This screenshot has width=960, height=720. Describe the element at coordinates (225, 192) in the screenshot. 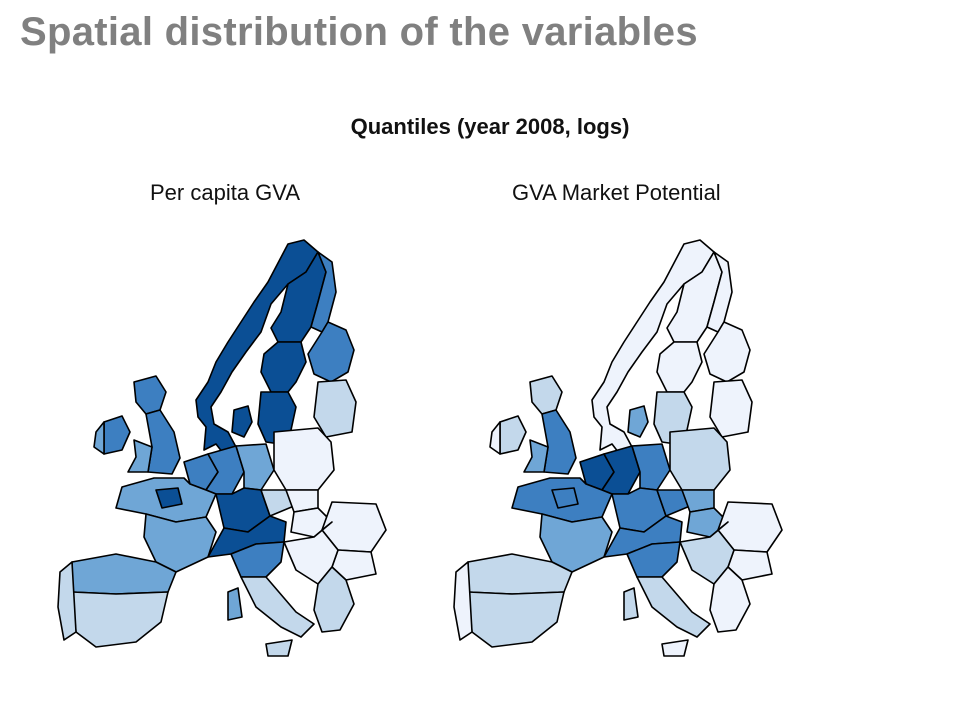

I see `map-title-per-capita-gva: Per capita GVA` at that location.